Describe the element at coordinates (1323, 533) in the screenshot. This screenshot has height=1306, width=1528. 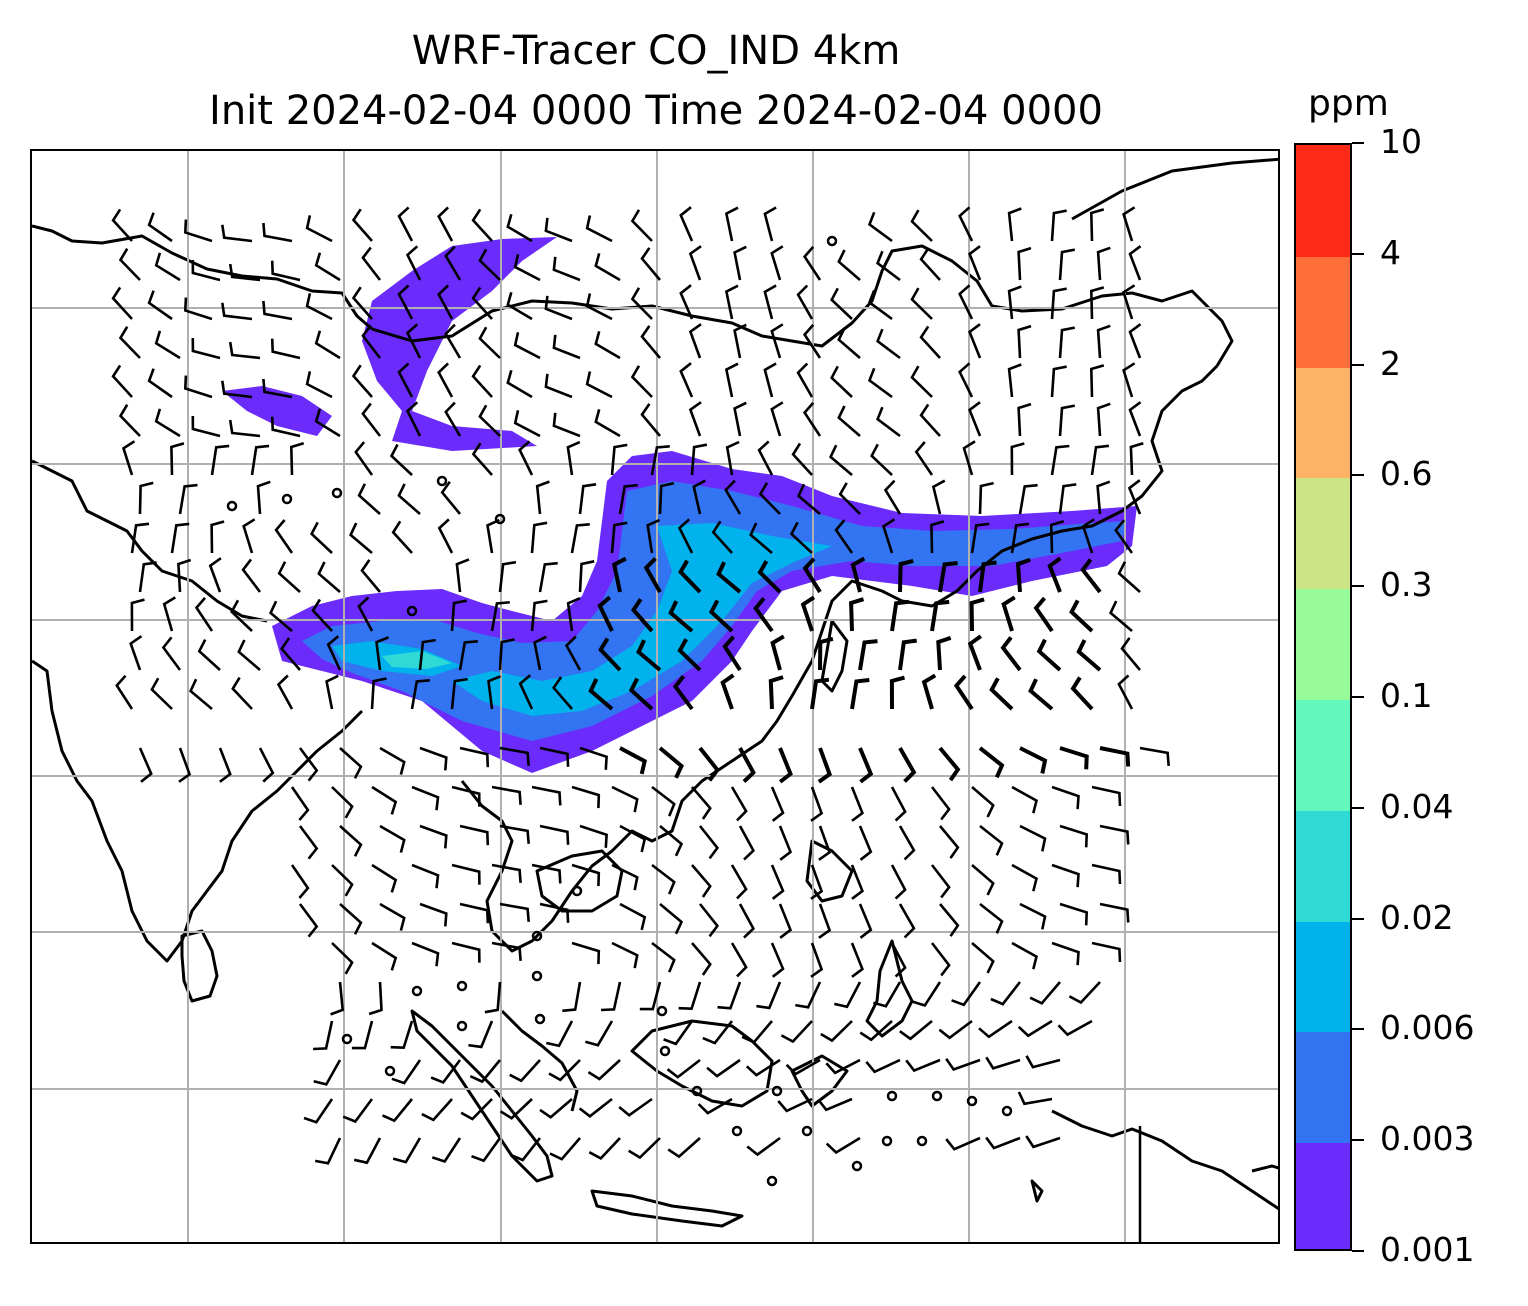
I see `colorbar-segment` at that location.